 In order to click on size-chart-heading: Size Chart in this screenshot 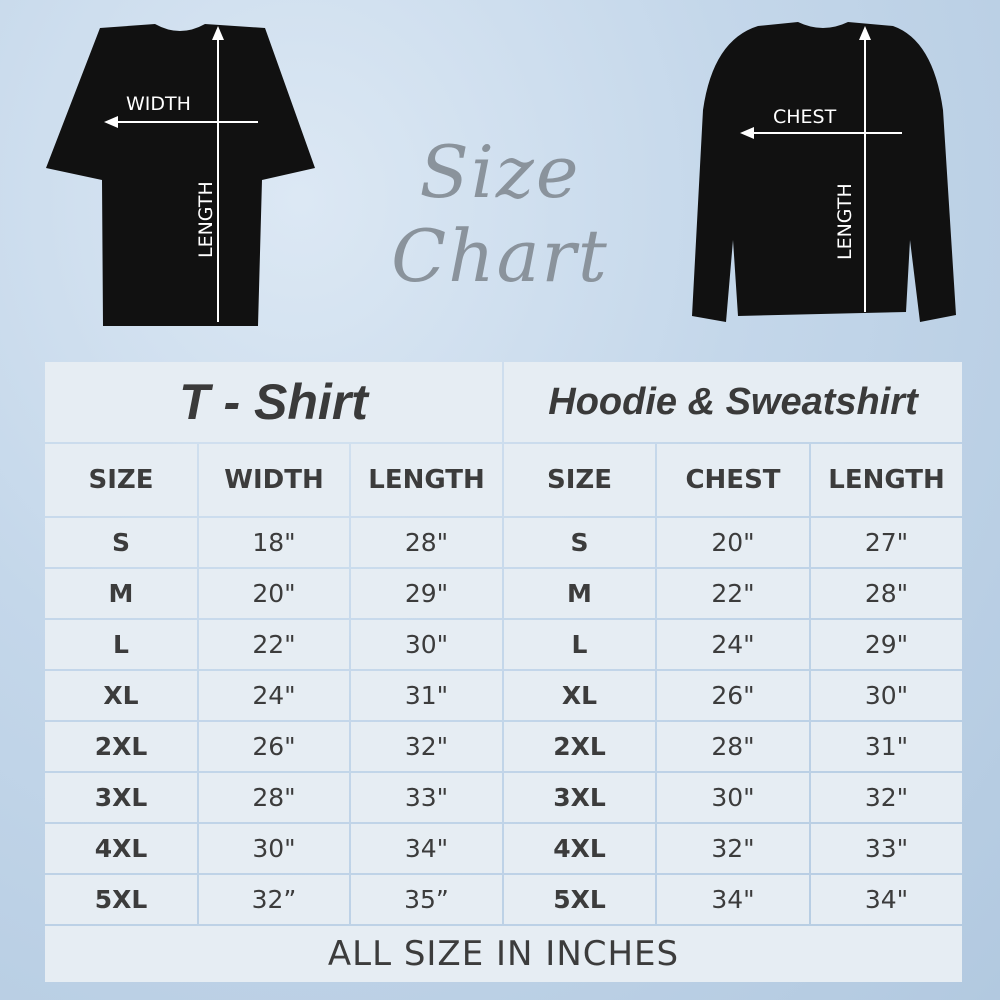, I will do `click(500, 214)`.